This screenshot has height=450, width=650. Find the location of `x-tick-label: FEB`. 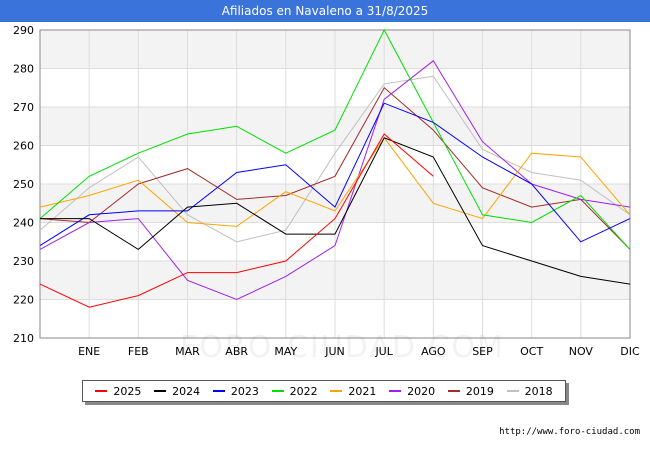

x-tick-label: FEB is located at coordinates (138, 351).